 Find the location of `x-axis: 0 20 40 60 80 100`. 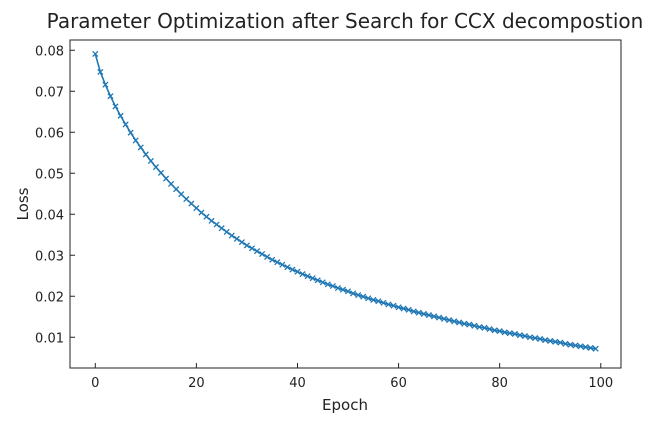

x-axis: 0 20 40 60 80 100 is located at coordinates (352, 377).